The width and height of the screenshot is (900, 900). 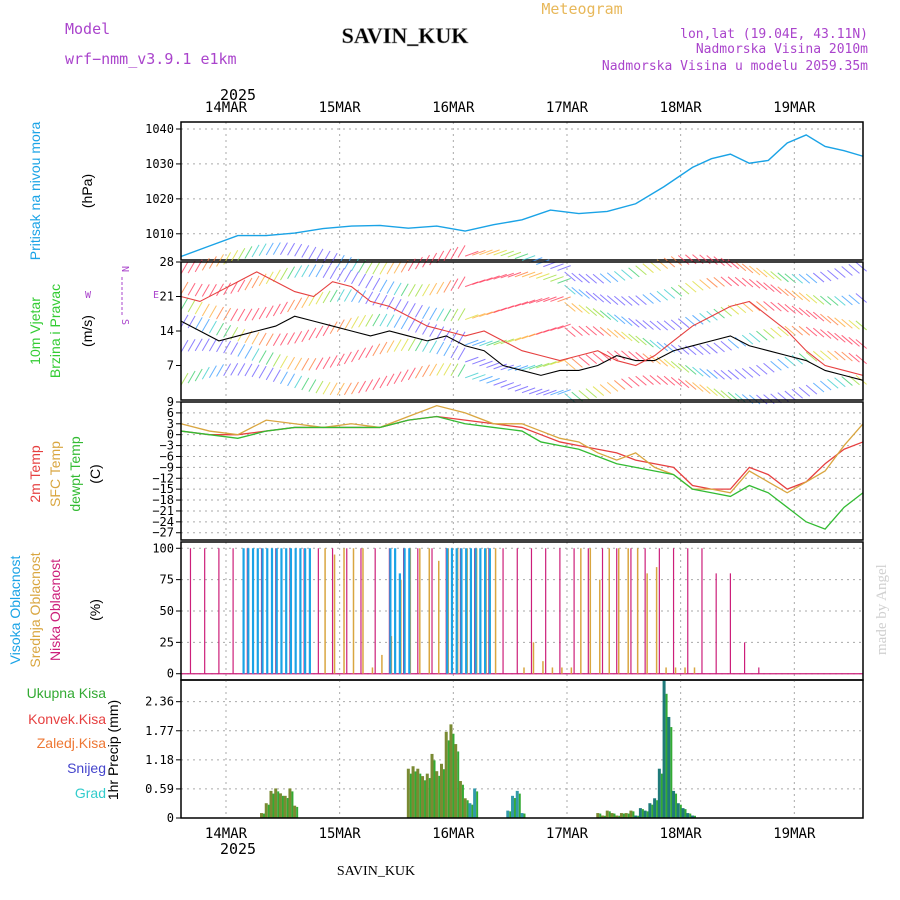 What do you see at coordinates (794, 834) in the screenshot?
I see `x-tick-label-bottom: 19MAR` at bounding box center [794, 834].